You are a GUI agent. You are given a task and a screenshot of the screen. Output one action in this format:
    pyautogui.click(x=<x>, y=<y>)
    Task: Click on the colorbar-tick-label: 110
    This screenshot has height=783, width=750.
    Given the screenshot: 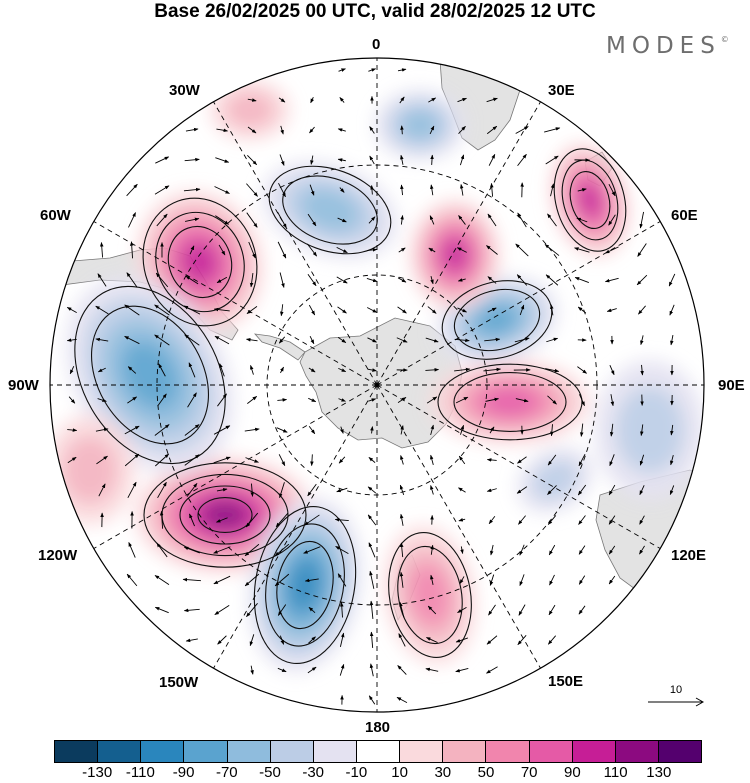 What is the action you would take?
    pyautogui.click(x=615, y=772)
    